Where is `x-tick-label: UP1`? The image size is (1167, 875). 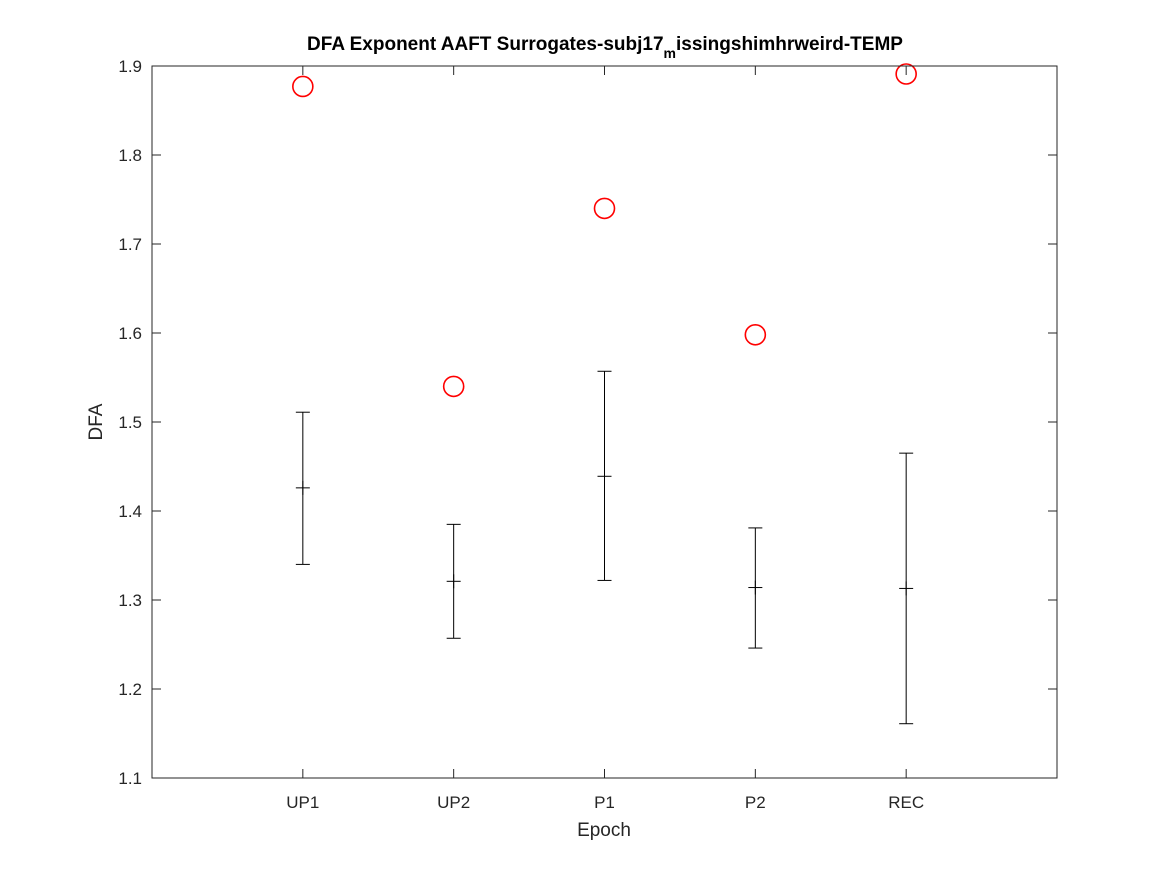
x-tick-label: UP1 is located at coordinates (302, 802).